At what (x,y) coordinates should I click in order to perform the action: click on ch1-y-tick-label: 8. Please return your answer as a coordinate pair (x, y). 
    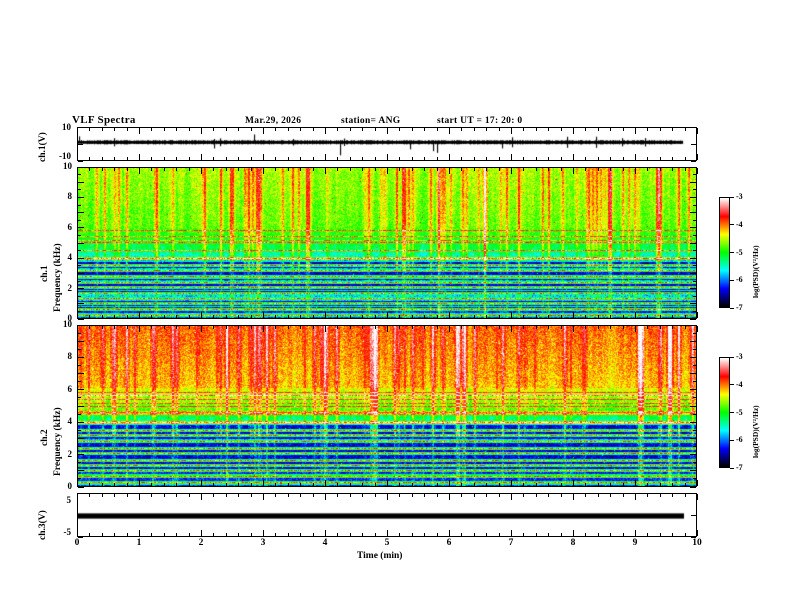
    Looking at the image, I should click on (70, 196).